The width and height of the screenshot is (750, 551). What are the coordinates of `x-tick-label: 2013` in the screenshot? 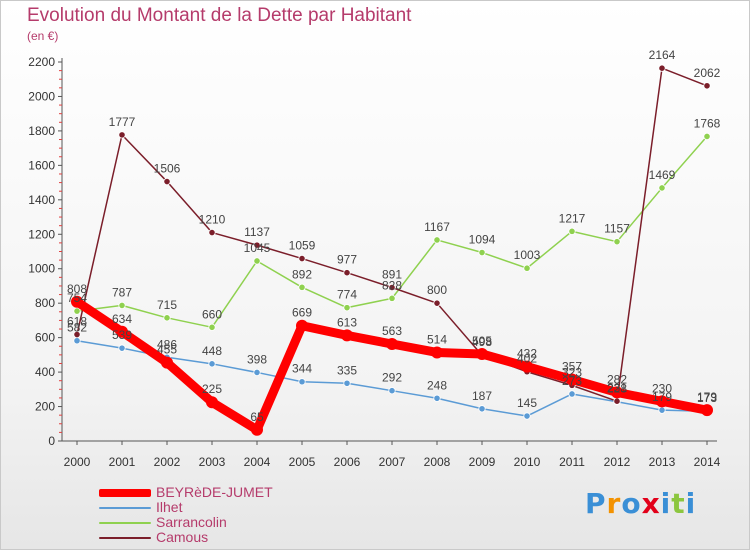 It's located at (662, 462).